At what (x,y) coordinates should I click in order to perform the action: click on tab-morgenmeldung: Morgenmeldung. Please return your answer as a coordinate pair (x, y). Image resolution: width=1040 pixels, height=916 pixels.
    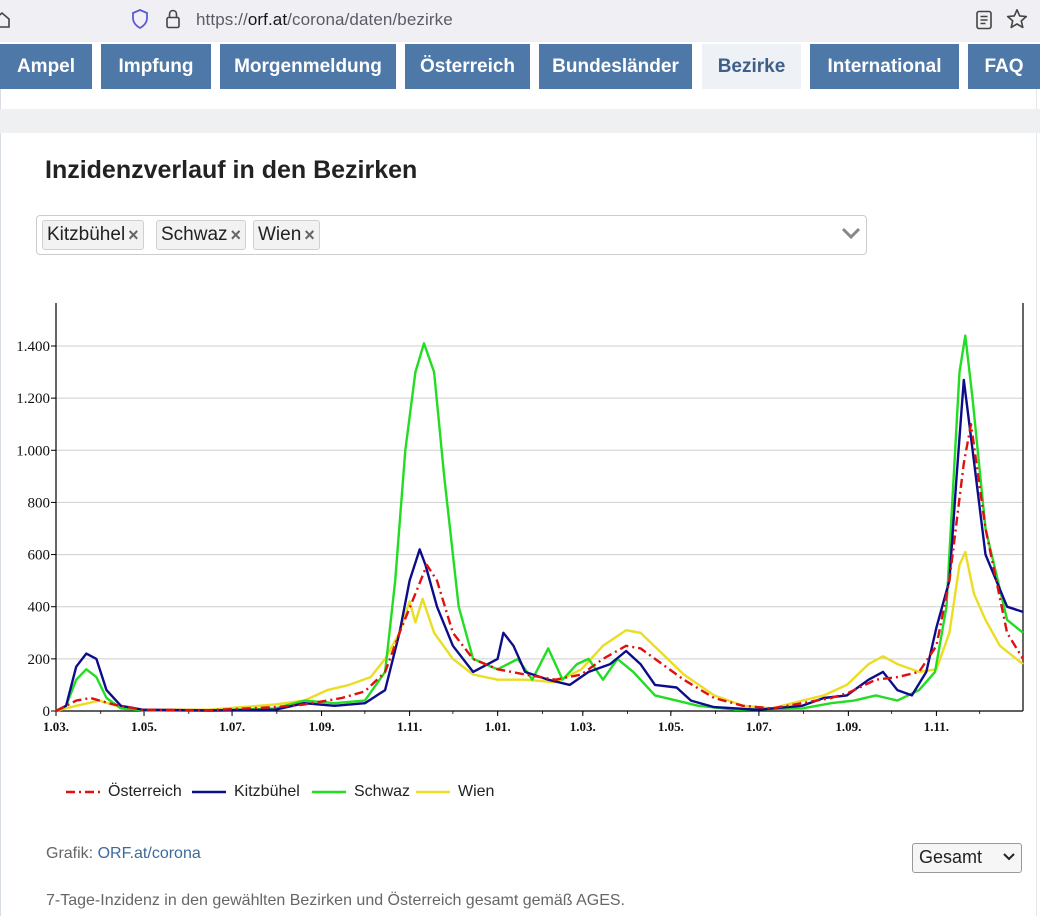
    Looking at the image, I should click on (308, 66).